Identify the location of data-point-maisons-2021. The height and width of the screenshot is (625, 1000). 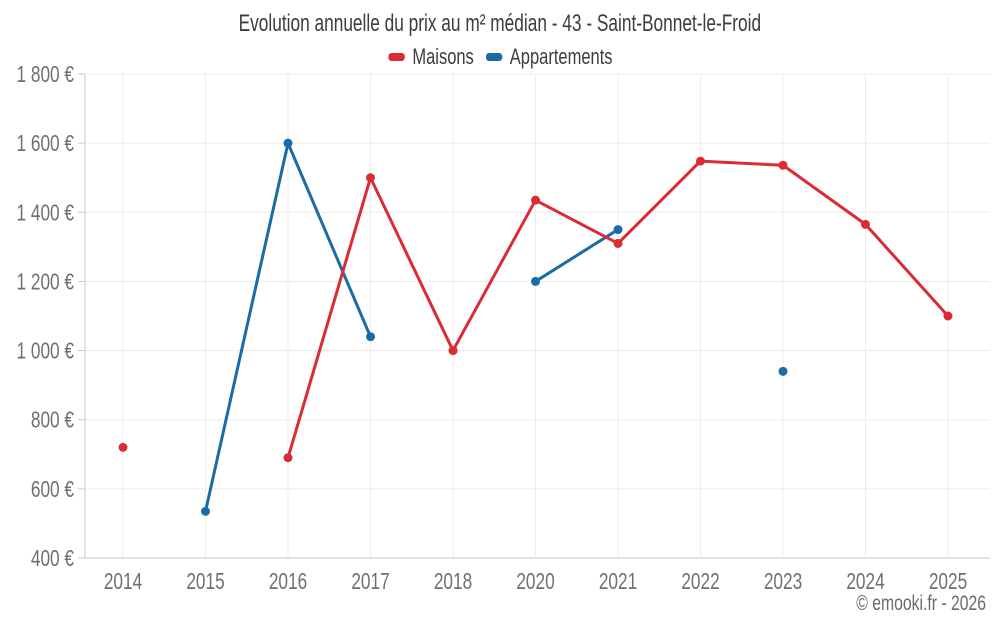
(618, 243).